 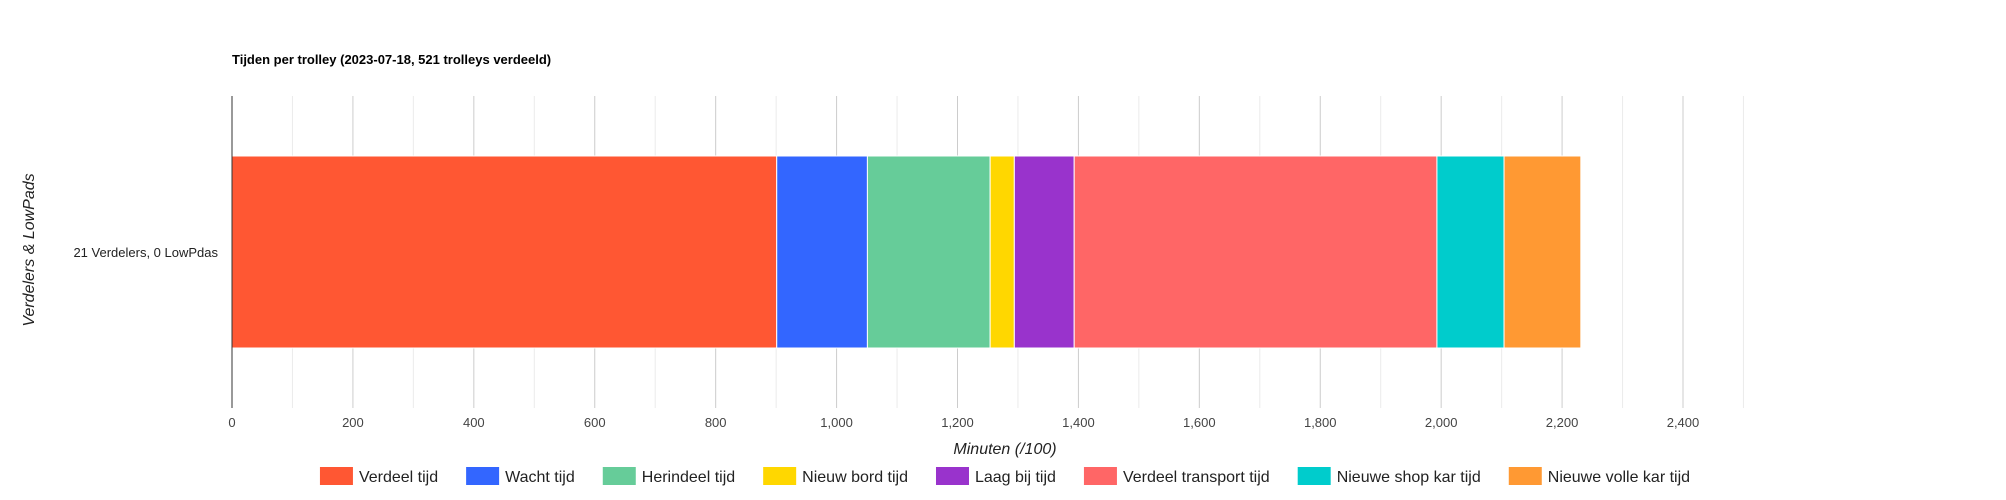 What do you see at coordinates (1683, 422) in the screenshot?
I see `x-tick-label: 2,400` at bounding box center [1683, 422].